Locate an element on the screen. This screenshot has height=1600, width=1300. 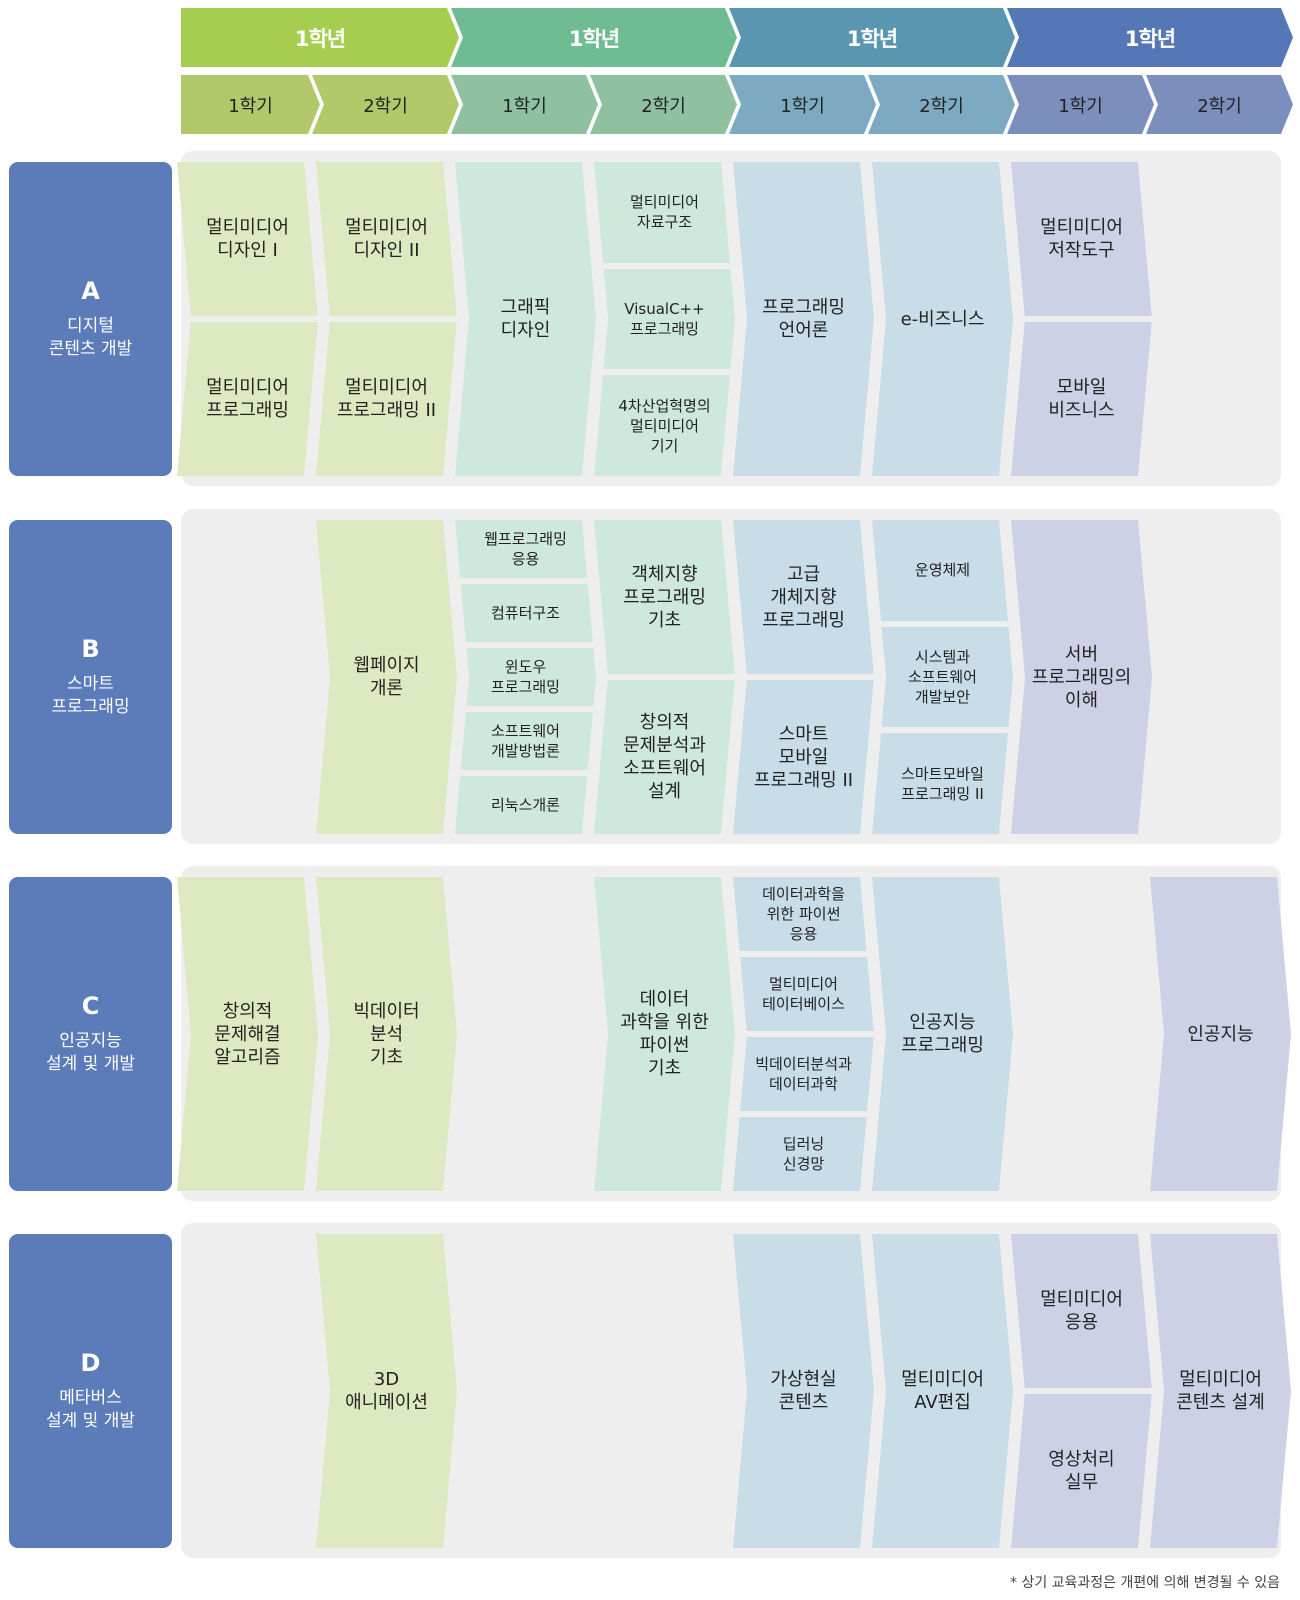
course-block: 운영체제 시스템과 소프트웨어 개발보안 스마트모바일 프로그래밍 II is located at coordinates (942, 677).